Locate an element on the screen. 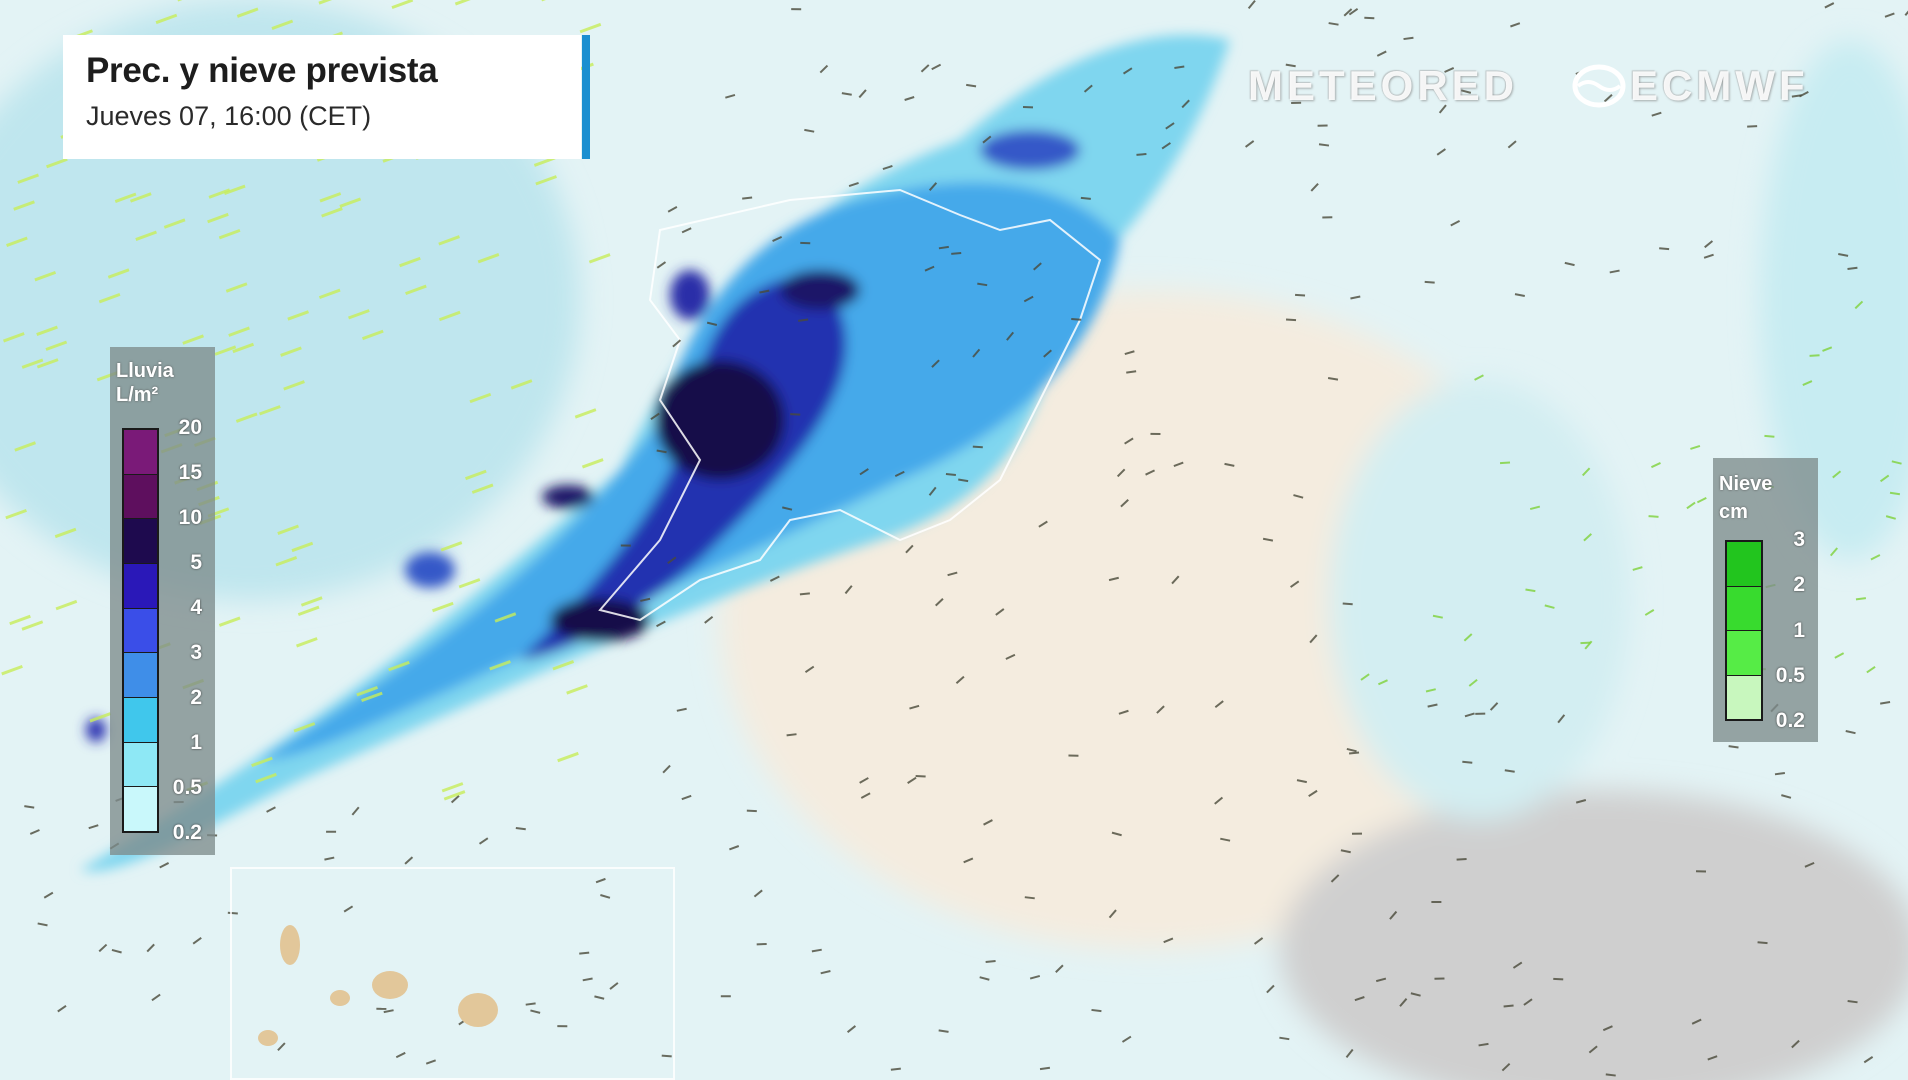  rain_legend-tick: 3 is located at coordinates (196, 652).